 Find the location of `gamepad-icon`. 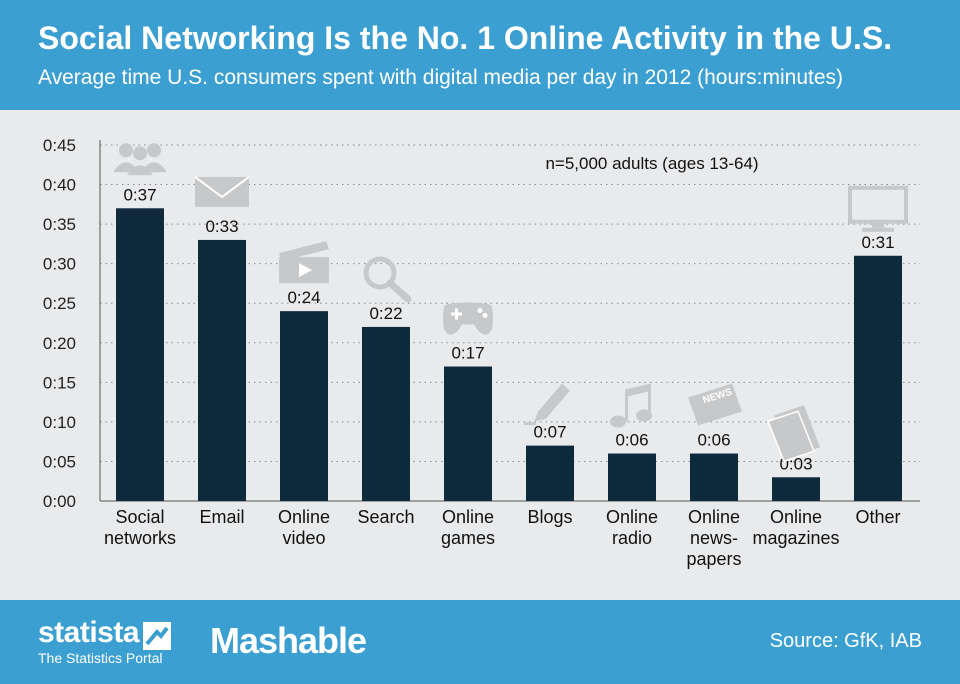

gamepad-icon is located at coordinates (468, 318).